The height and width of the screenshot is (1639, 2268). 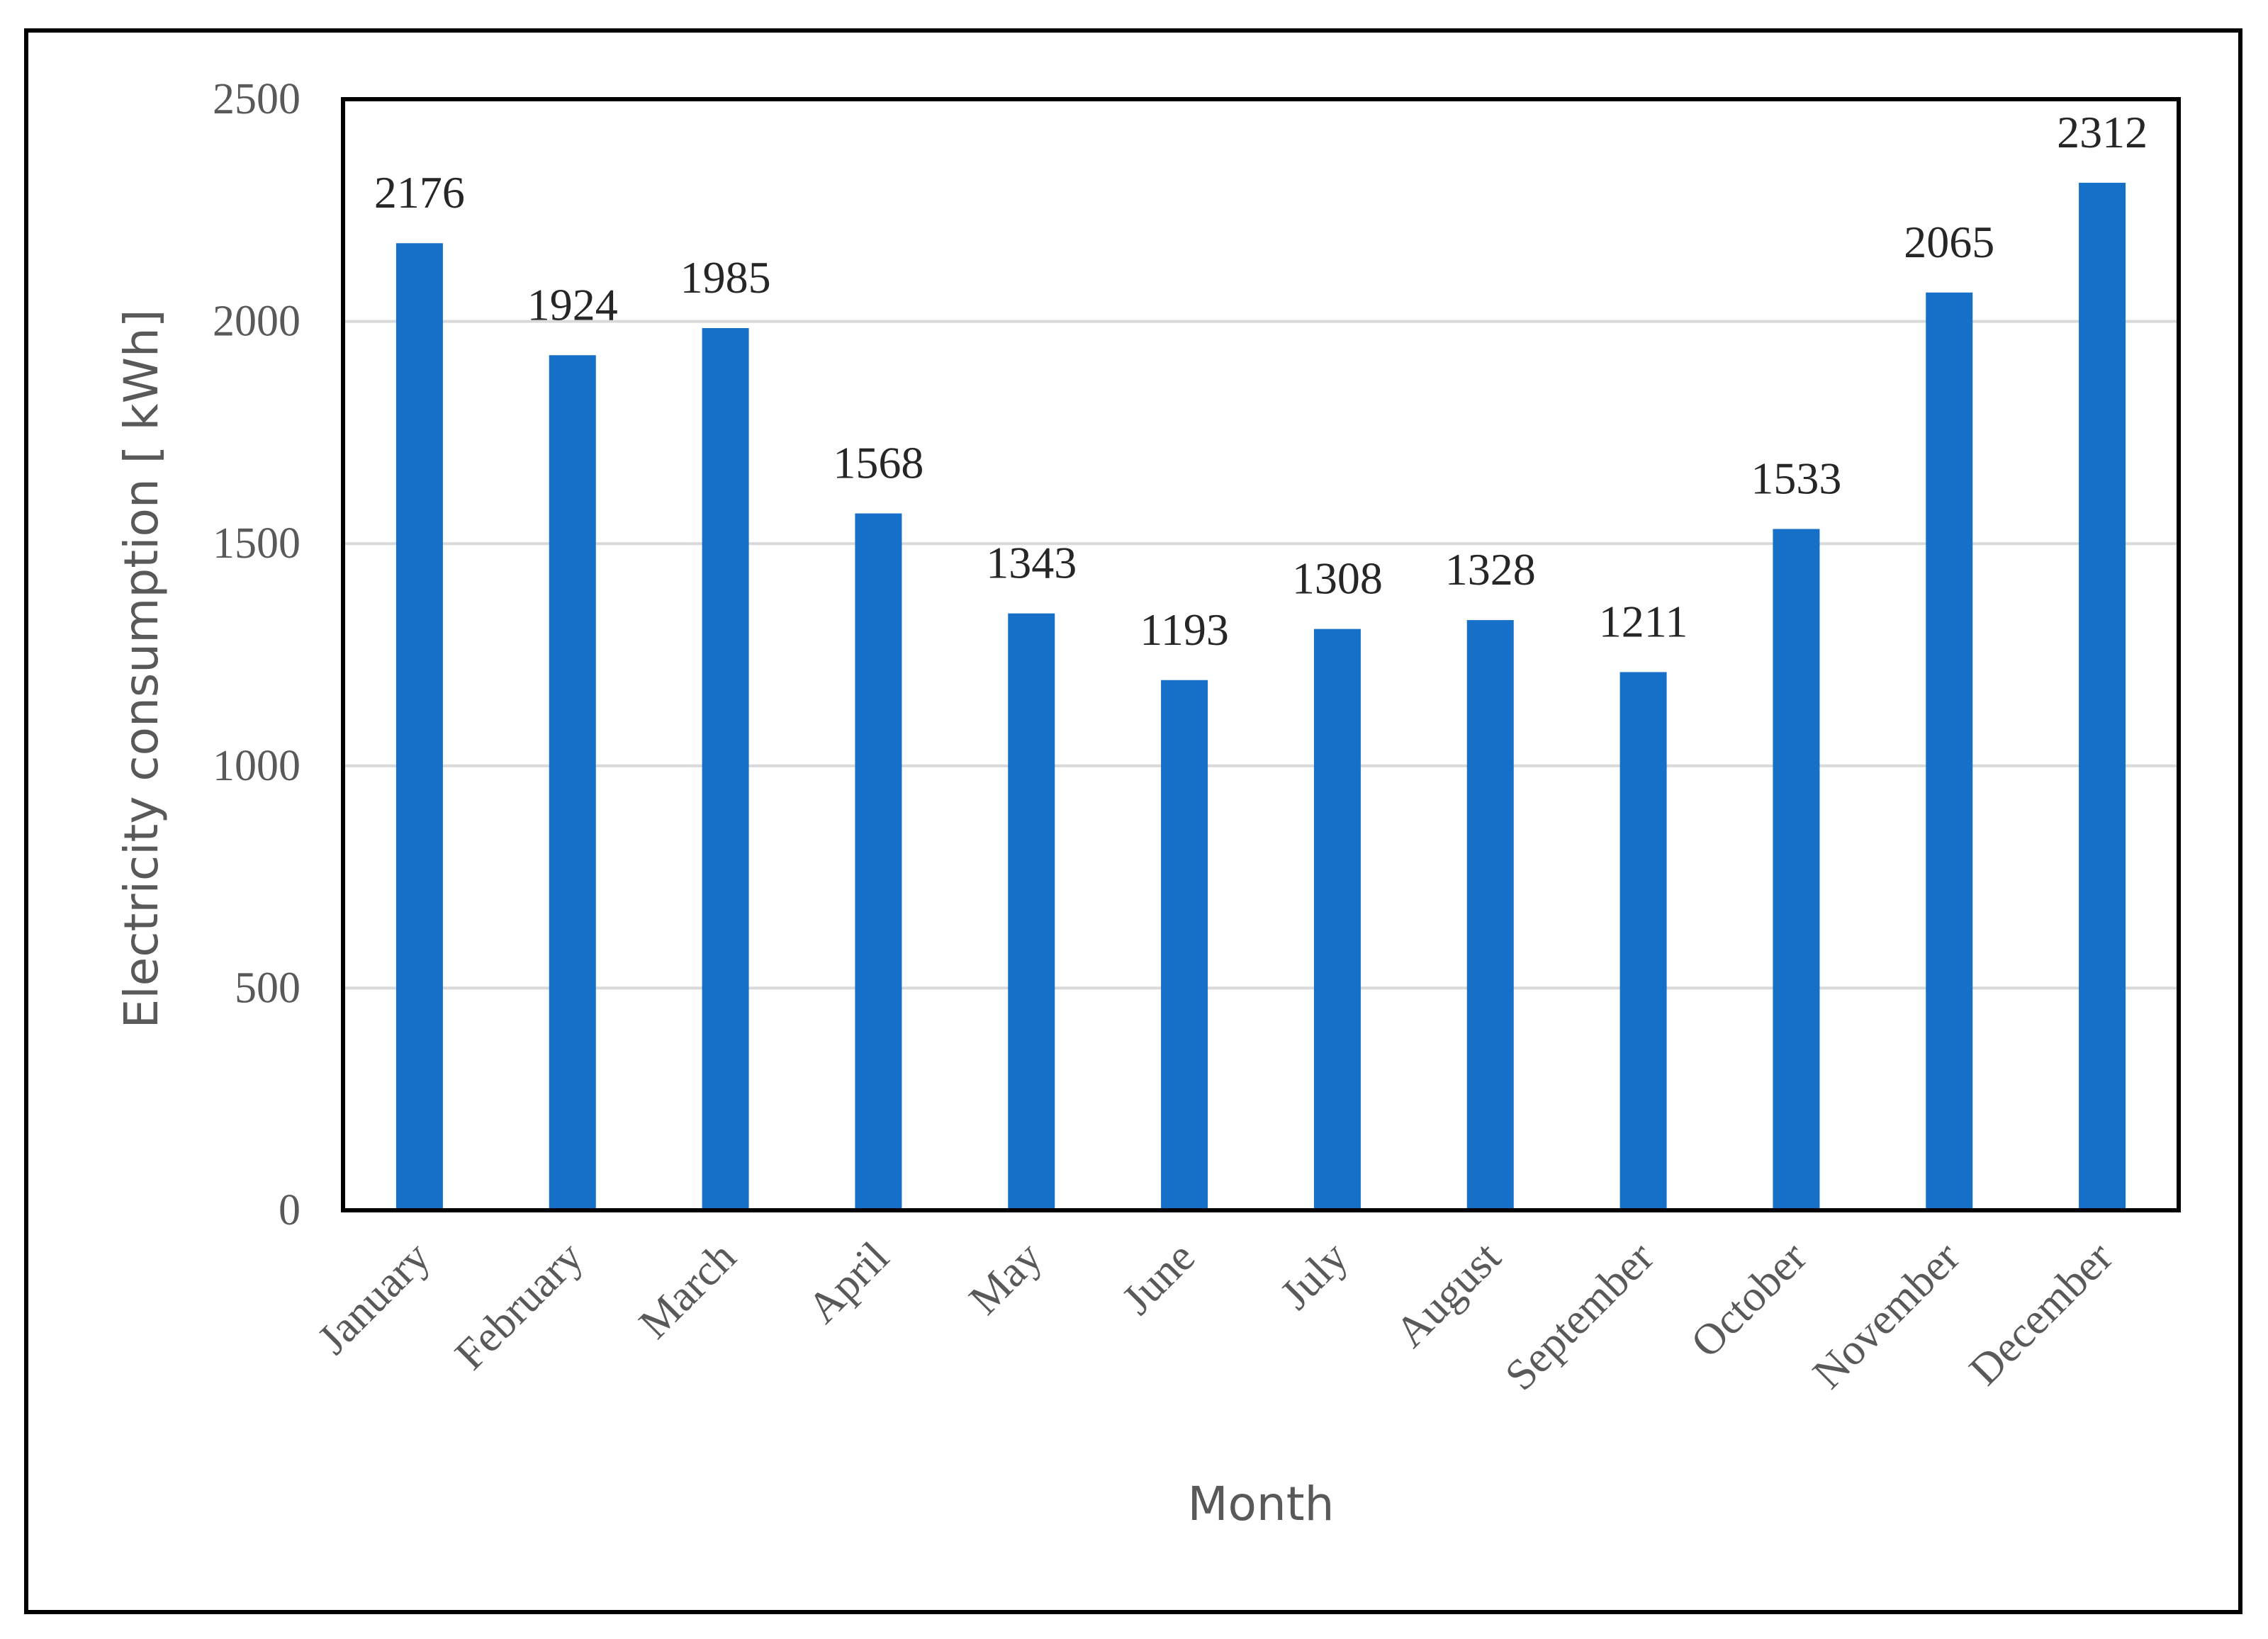 What do you see at coordinates (1643, 941) in the screenshot?
I see `bar-september` at bounding box center [1643, 941].